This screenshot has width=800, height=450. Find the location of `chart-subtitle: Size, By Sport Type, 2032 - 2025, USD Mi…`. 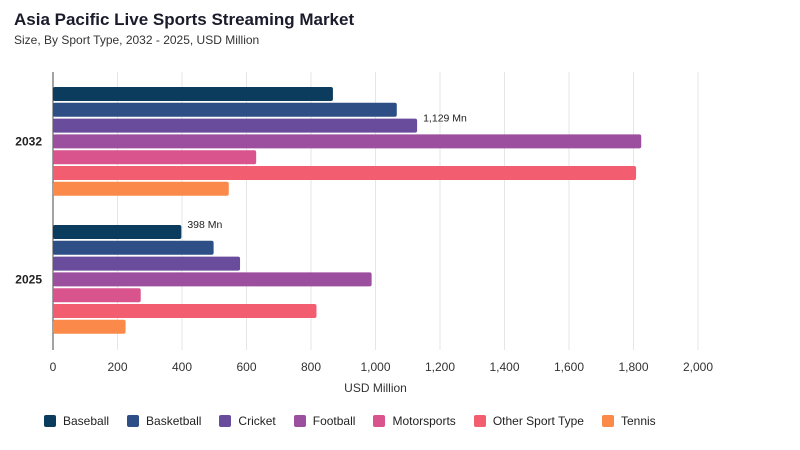

chart-subtitle: Size, By Sport Type, 2032 - 2025, USD Mi… is located at coordinates (137, 40).